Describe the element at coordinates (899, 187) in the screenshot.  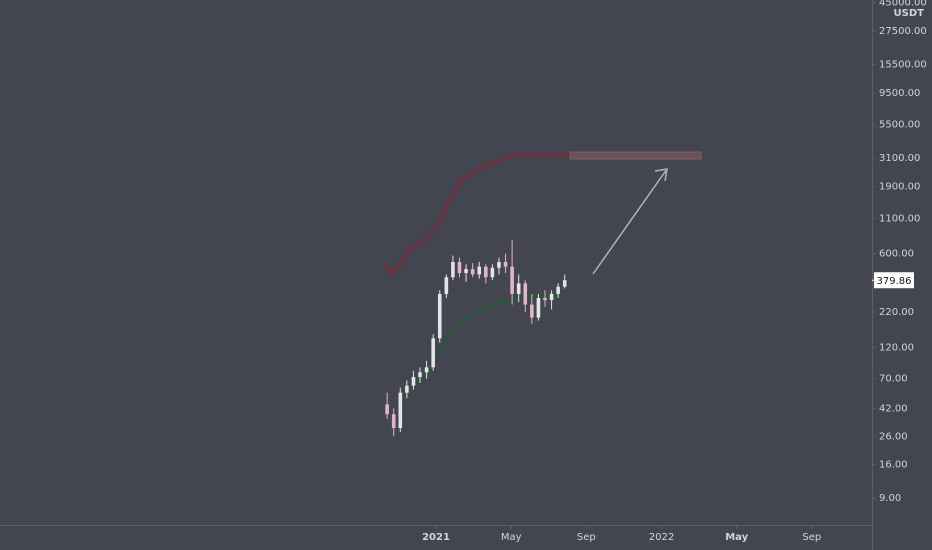
I see `y-tick-label: 1900.00` at that location.